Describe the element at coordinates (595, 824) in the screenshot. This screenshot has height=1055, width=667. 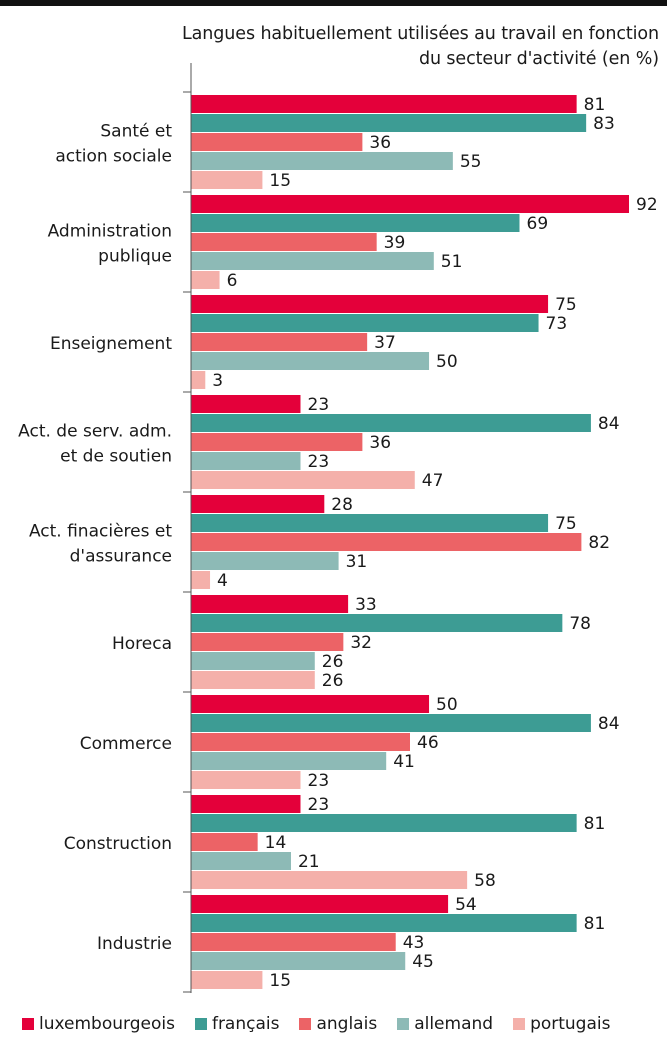
I see `value-label-français-7: 81` at that location.